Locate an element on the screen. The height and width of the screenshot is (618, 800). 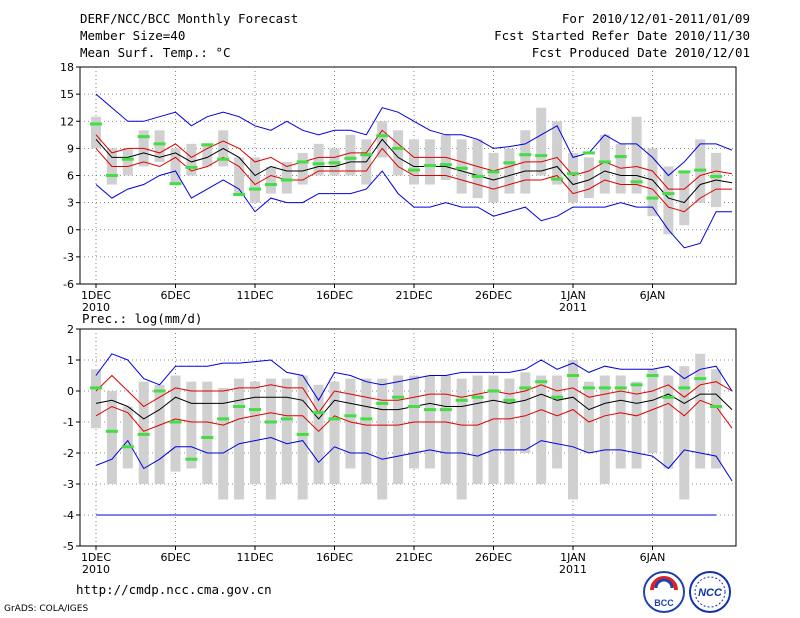
y-tick-label: 6 is located at coordinates (70, 176).